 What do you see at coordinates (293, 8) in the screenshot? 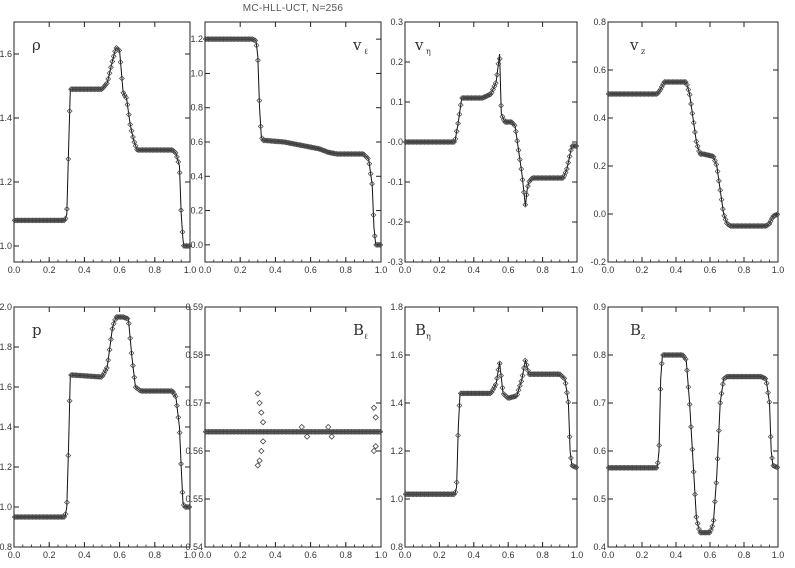
I see `figure-title: MC-HLL-UCT, N=256` at bounding box center [293, 8].